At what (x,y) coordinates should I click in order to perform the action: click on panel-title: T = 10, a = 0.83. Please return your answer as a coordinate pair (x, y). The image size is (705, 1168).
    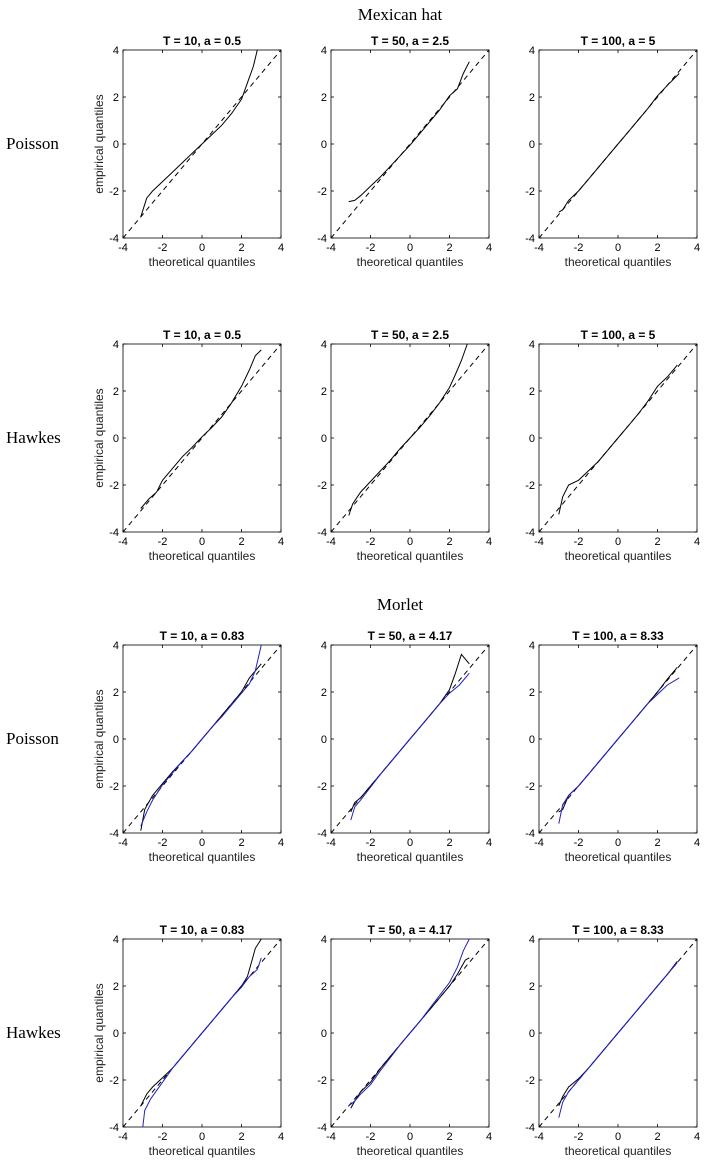
    Looking at the image, I should click on (202, 930).